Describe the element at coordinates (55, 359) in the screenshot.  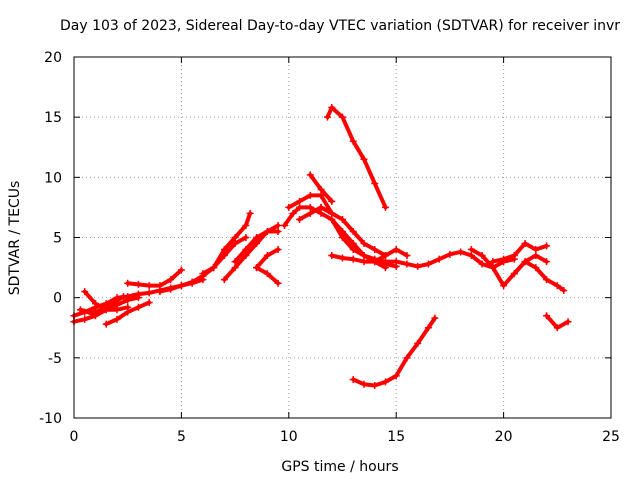
I see `y-tick-label: -5` at that location.